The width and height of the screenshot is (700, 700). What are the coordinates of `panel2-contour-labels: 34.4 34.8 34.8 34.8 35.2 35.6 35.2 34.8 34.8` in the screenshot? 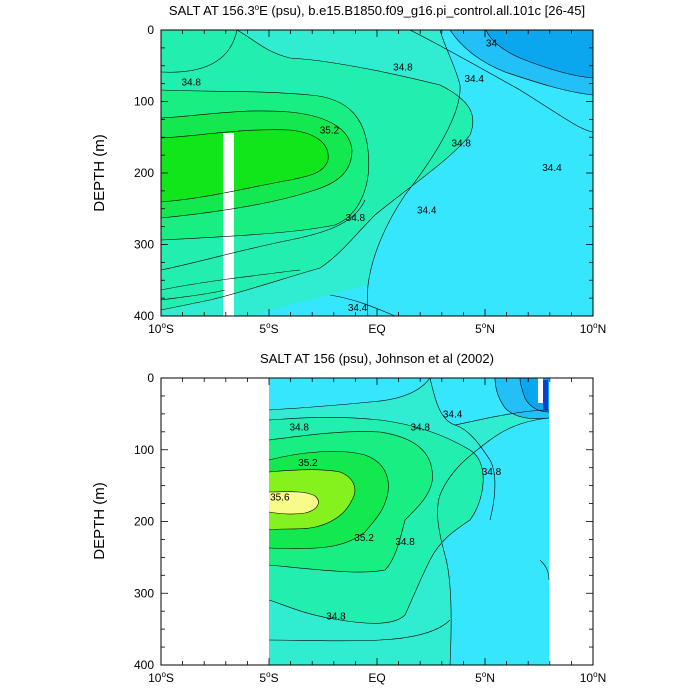 It's located at (386, 515).